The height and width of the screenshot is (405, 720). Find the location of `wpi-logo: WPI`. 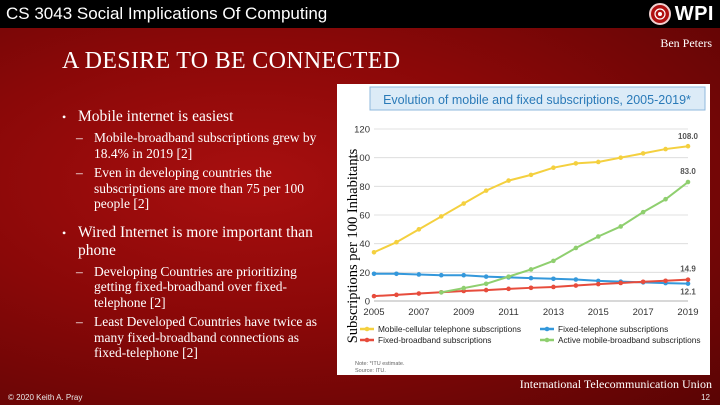

wpi-logo: WPI is located at coordinates (681, 14).